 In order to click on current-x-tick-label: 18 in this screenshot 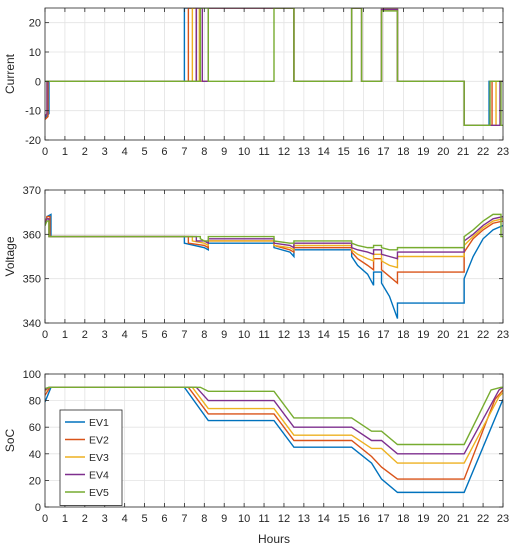, I will do `click(403, 152)`.